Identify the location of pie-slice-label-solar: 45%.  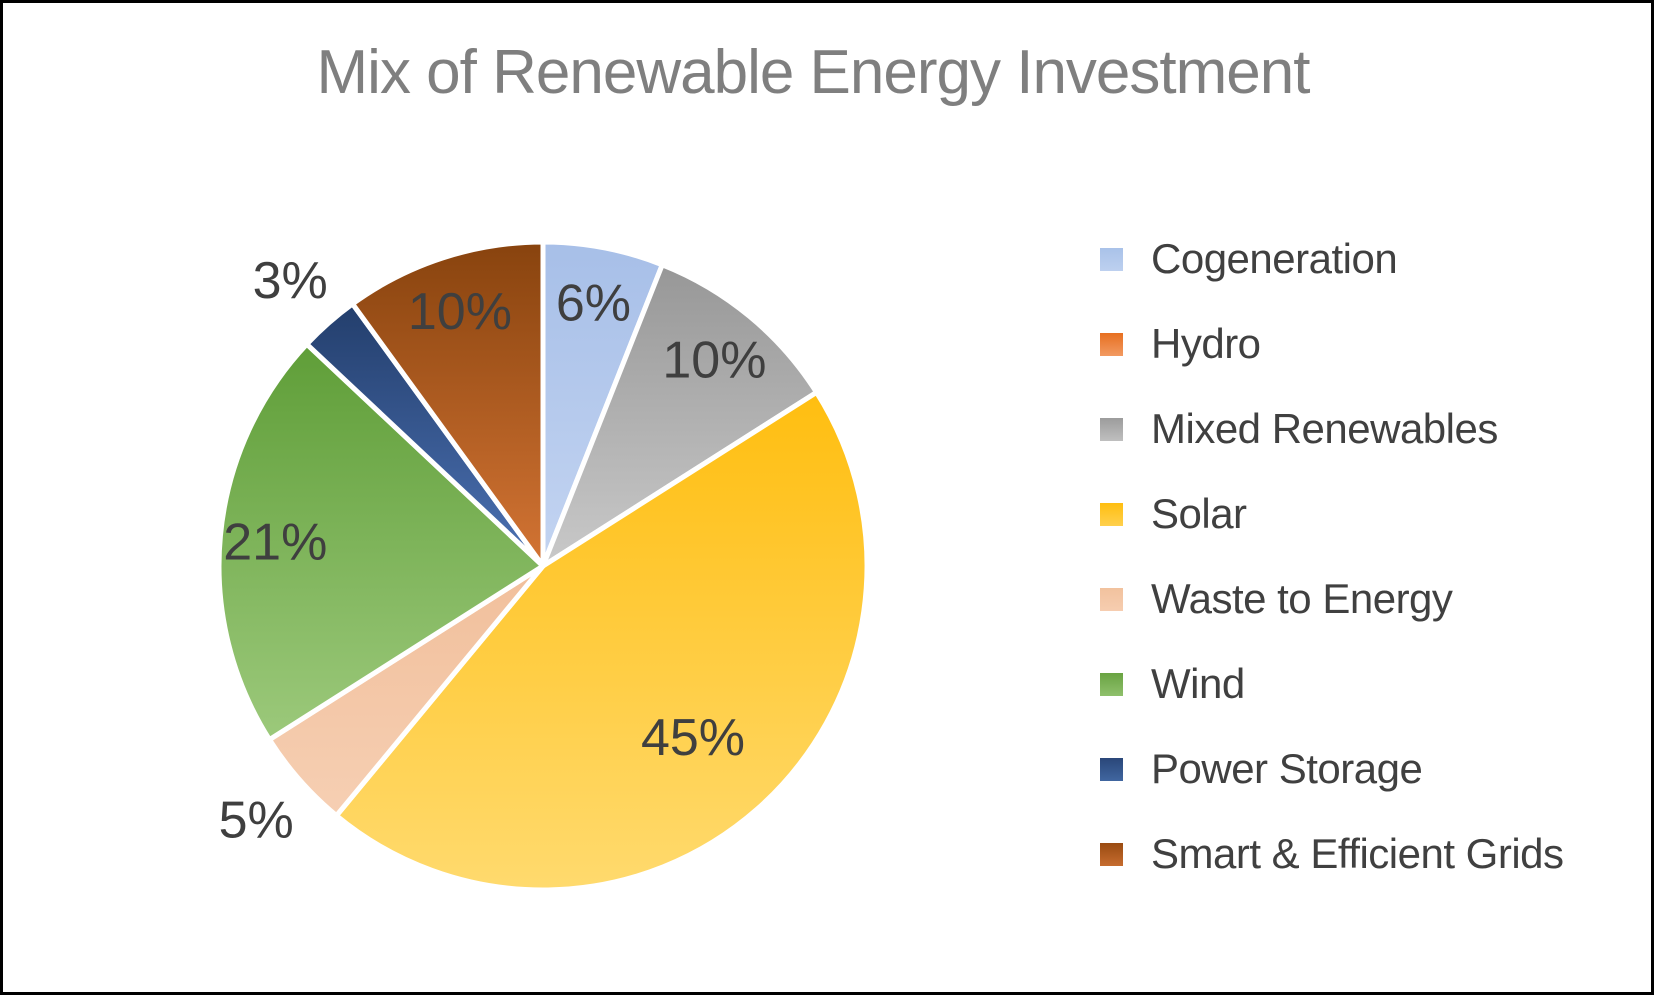
(693, 738).